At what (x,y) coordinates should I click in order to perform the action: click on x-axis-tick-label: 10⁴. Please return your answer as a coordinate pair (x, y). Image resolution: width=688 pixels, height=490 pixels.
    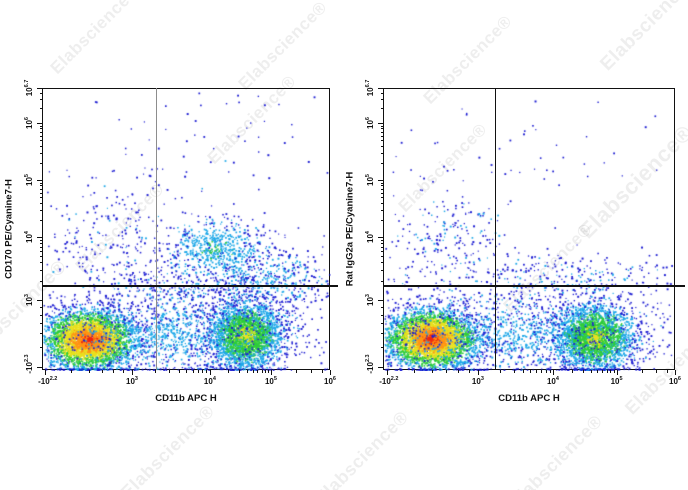
    Looking at the image, I should click on (552, 381).